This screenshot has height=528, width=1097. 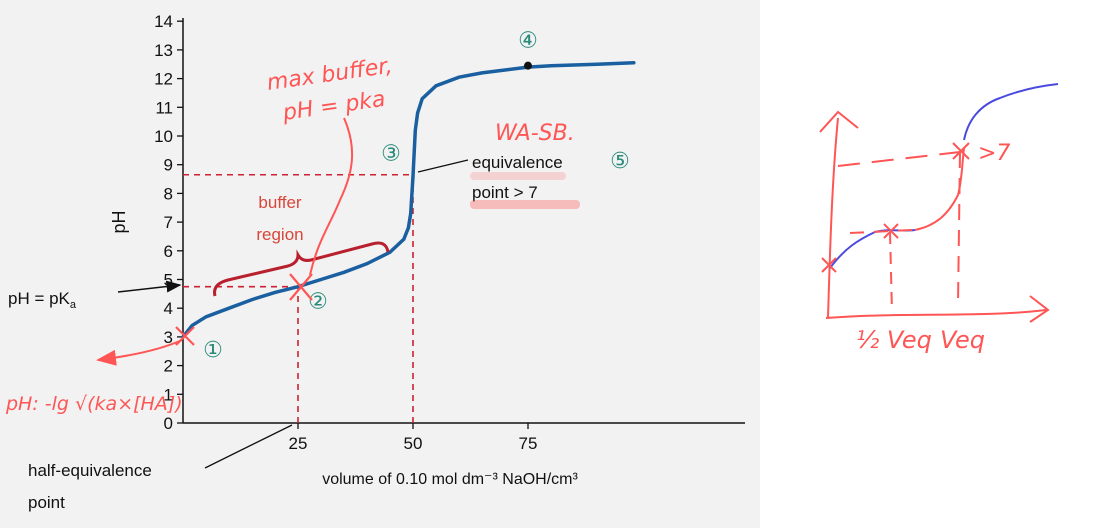 I want to click on hand-sketch: >7 ½ Veq Veq, so click(x=939, y=218).